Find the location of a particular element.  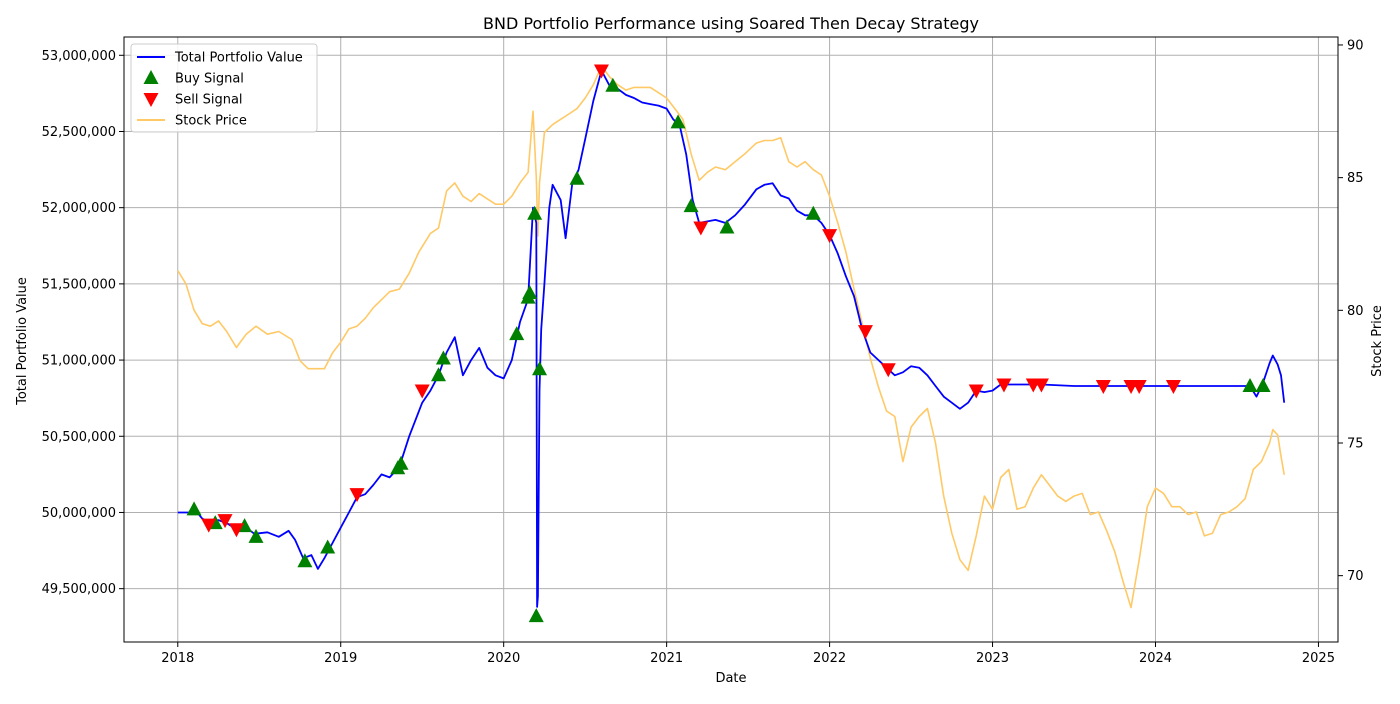

y-tick-label: 52,000,000 is located at coordinates (79, 208).